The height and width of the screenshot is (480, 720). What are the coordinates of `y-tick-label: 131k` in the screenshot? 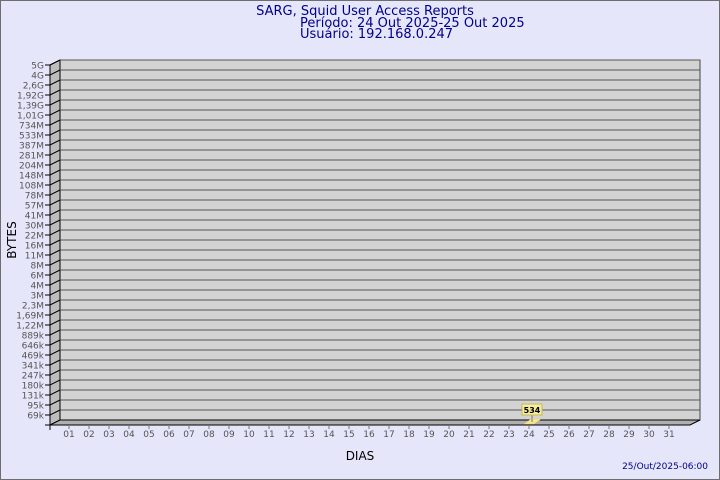 It's located at (33, 397).